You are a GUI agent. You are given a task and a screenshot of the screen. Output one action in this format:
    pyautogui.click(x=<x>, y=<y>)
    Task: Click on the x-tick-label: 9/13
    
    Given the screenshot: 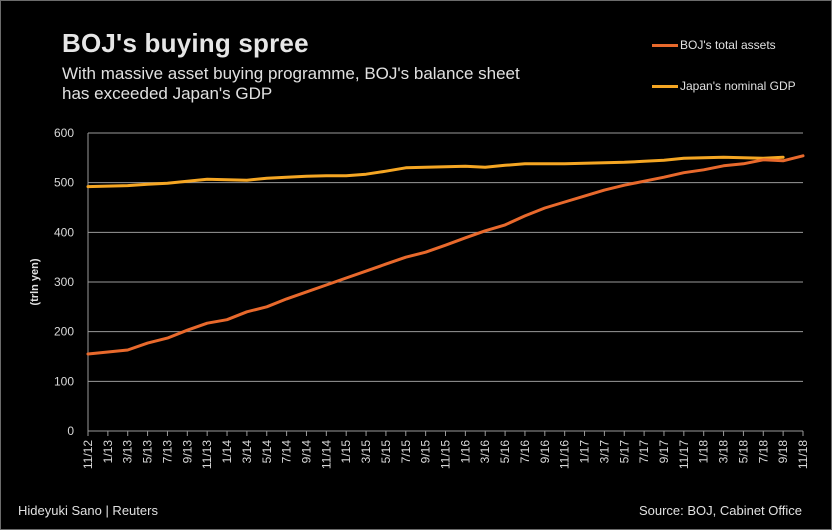 What is the action you would take?
    pyautogui.click(x=187, y=452)
    